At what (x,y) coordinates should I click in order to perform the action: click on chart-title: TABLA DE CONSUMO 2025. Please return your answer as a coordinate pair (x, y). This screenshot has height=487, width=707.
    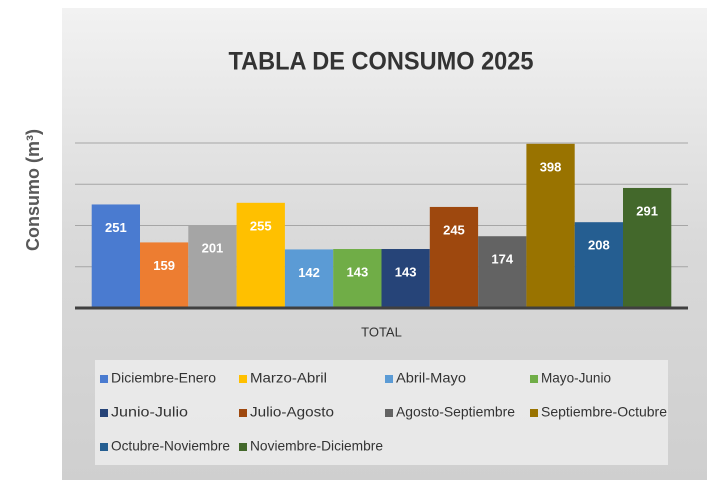
    Looking at the image, I should click on (381, 62).